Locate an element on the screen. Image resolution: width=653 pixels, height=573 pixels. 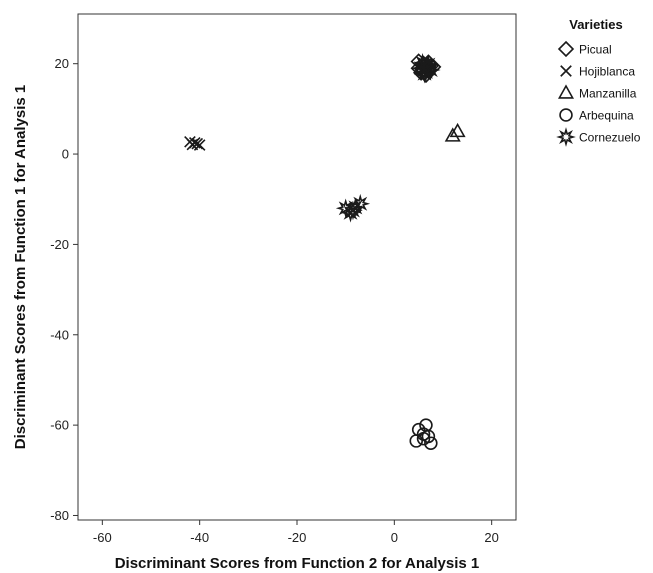
legend-marker-diamond-icon is located at coordinates (566, 49).